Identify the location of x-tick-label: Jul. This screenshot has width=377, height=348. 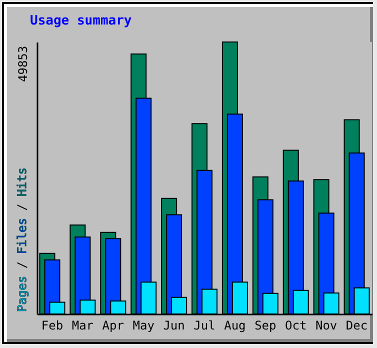
(205, 325).